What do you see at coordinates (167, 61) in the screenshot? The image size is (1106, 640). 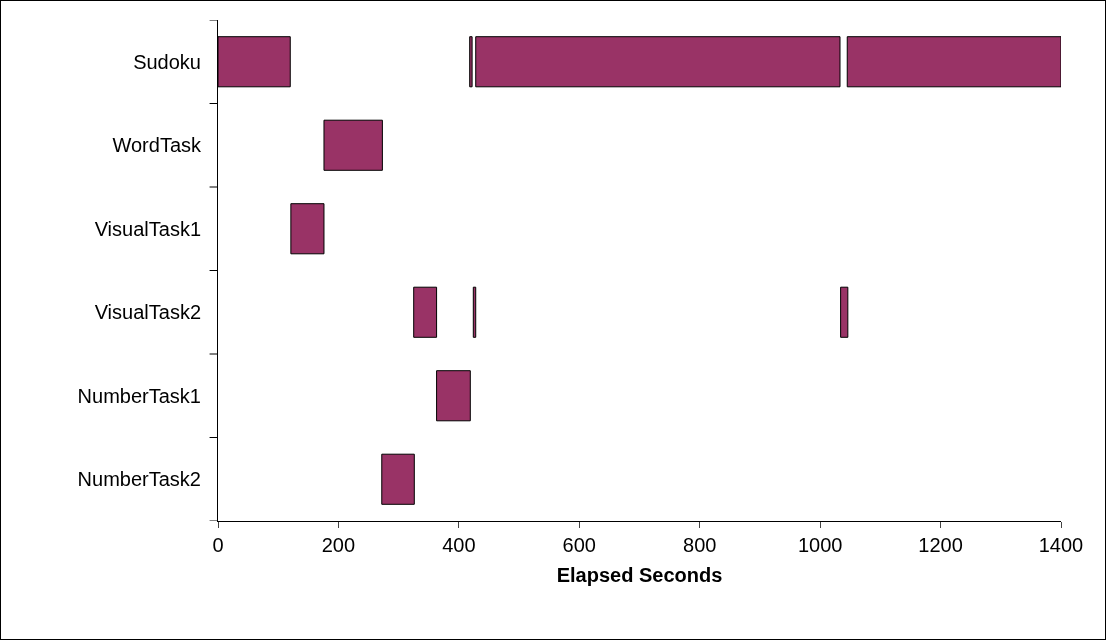 I see `y-tick-label: Sudoku` at bounding box center [167, 61].